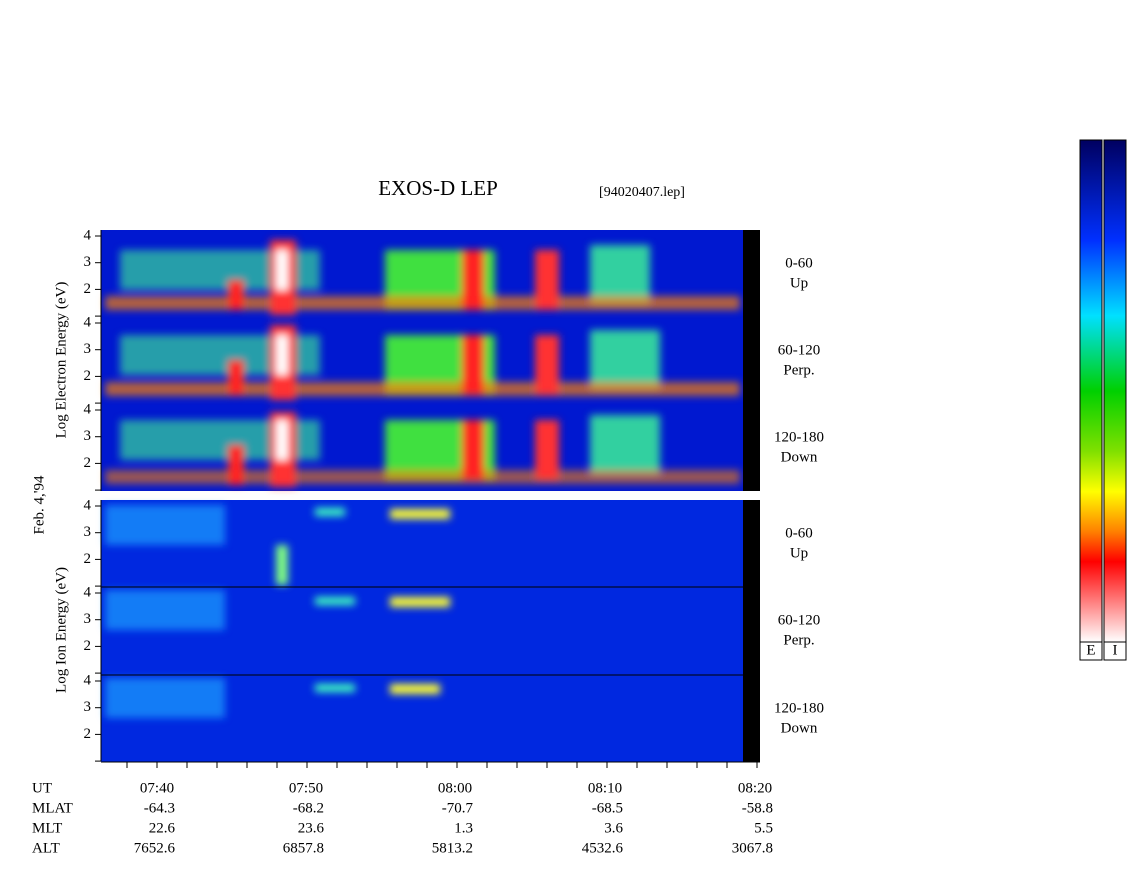  What do you see at coordinates (605, 788) in the screenshot?
I see `row-value: 08:10` at bounding box center [605, 788].